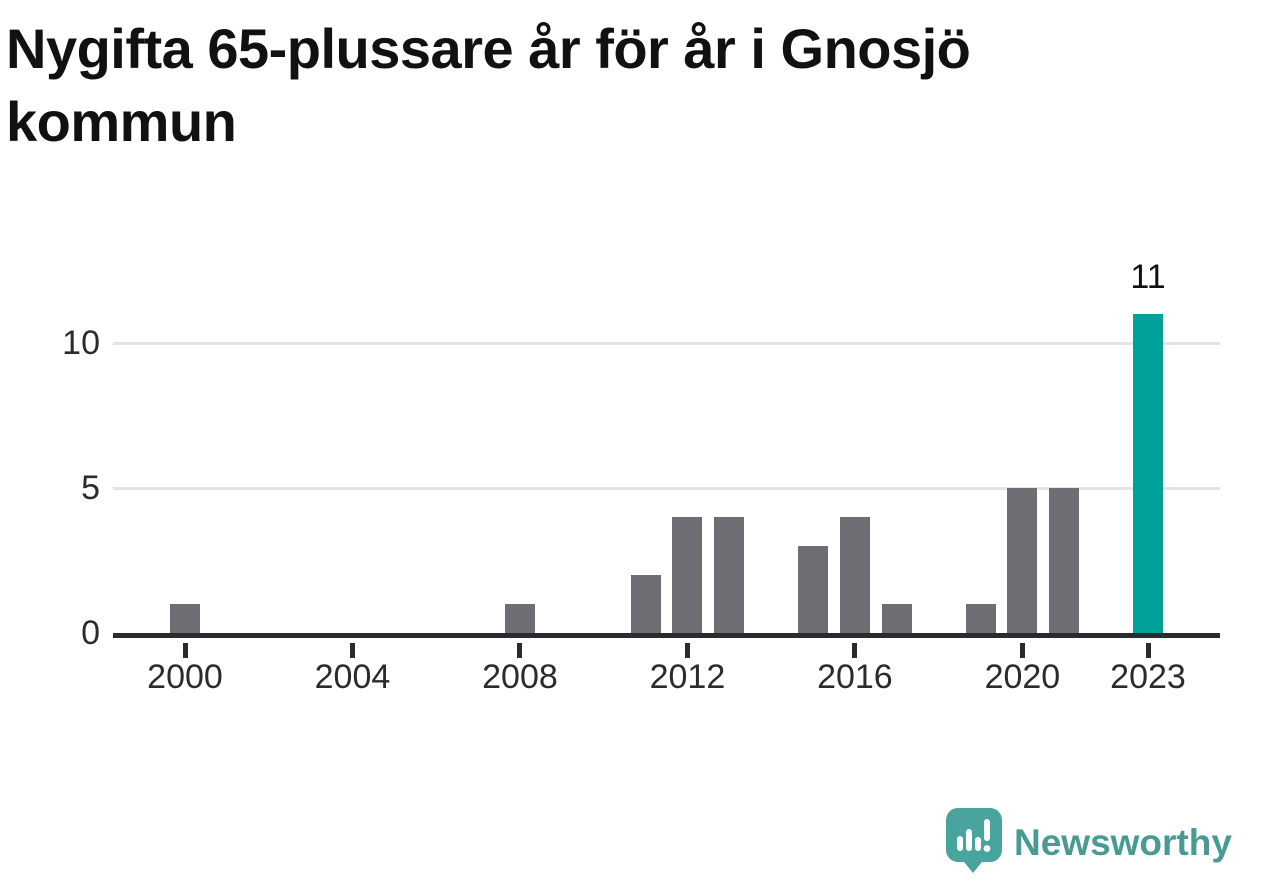 This screenshot has height=879, width=1262. Describe the element at coordinates (1148, 677) in the screenshot. I see `x-tick-label-2023: 2023` at that location.